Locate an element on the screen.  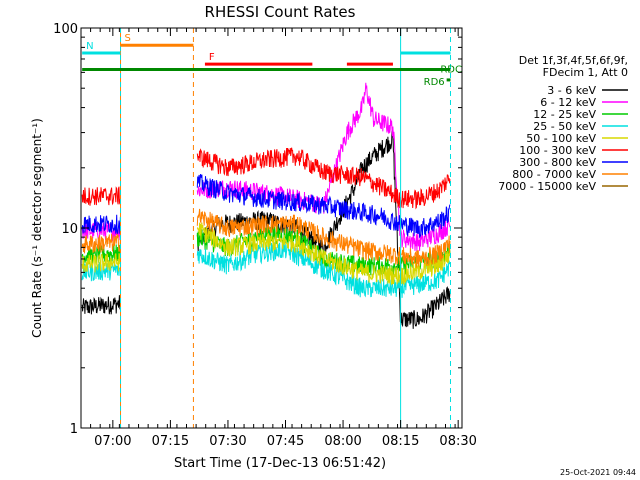
annotation-label: S is located at coordinates (128, 38).